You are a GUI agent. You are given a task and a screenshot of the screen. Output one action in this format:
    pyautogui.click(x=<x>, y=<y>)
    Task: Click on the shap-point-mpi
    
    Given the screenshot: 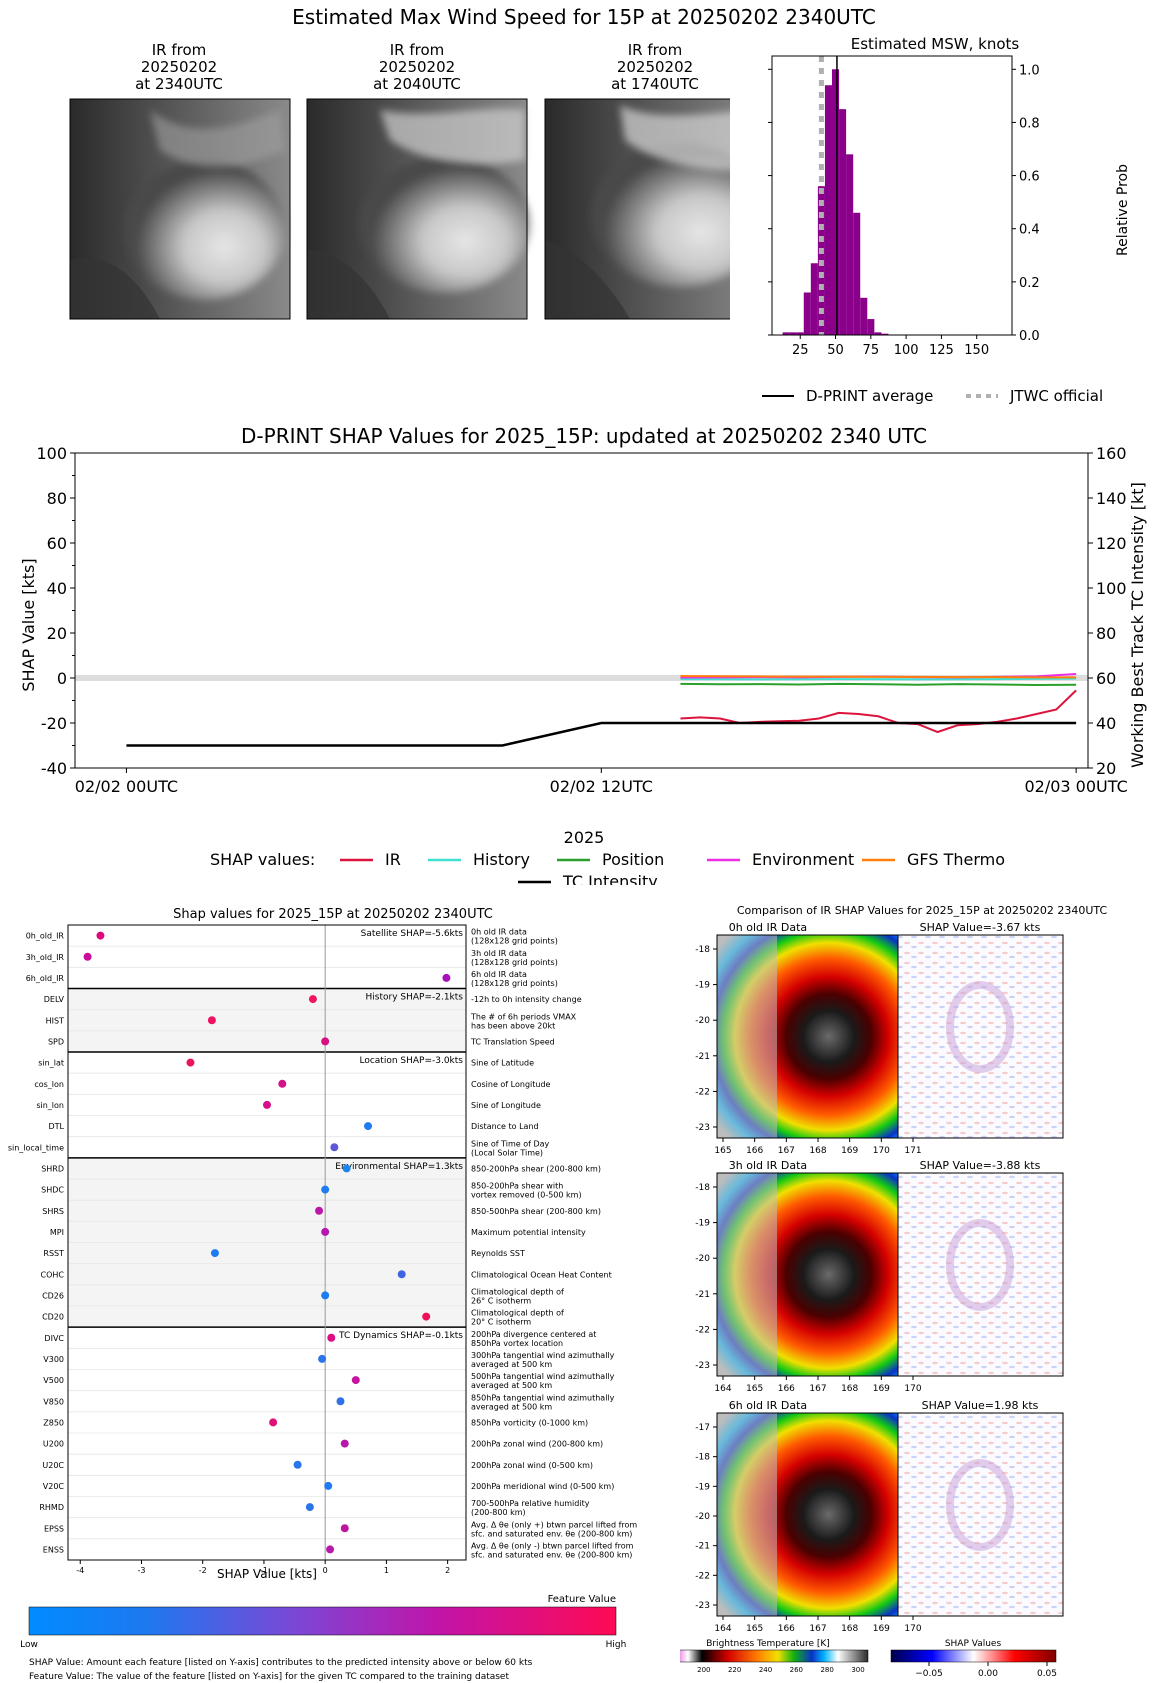 What is the action you would take?
    pyautogui.click(x=325, y=1231)
    